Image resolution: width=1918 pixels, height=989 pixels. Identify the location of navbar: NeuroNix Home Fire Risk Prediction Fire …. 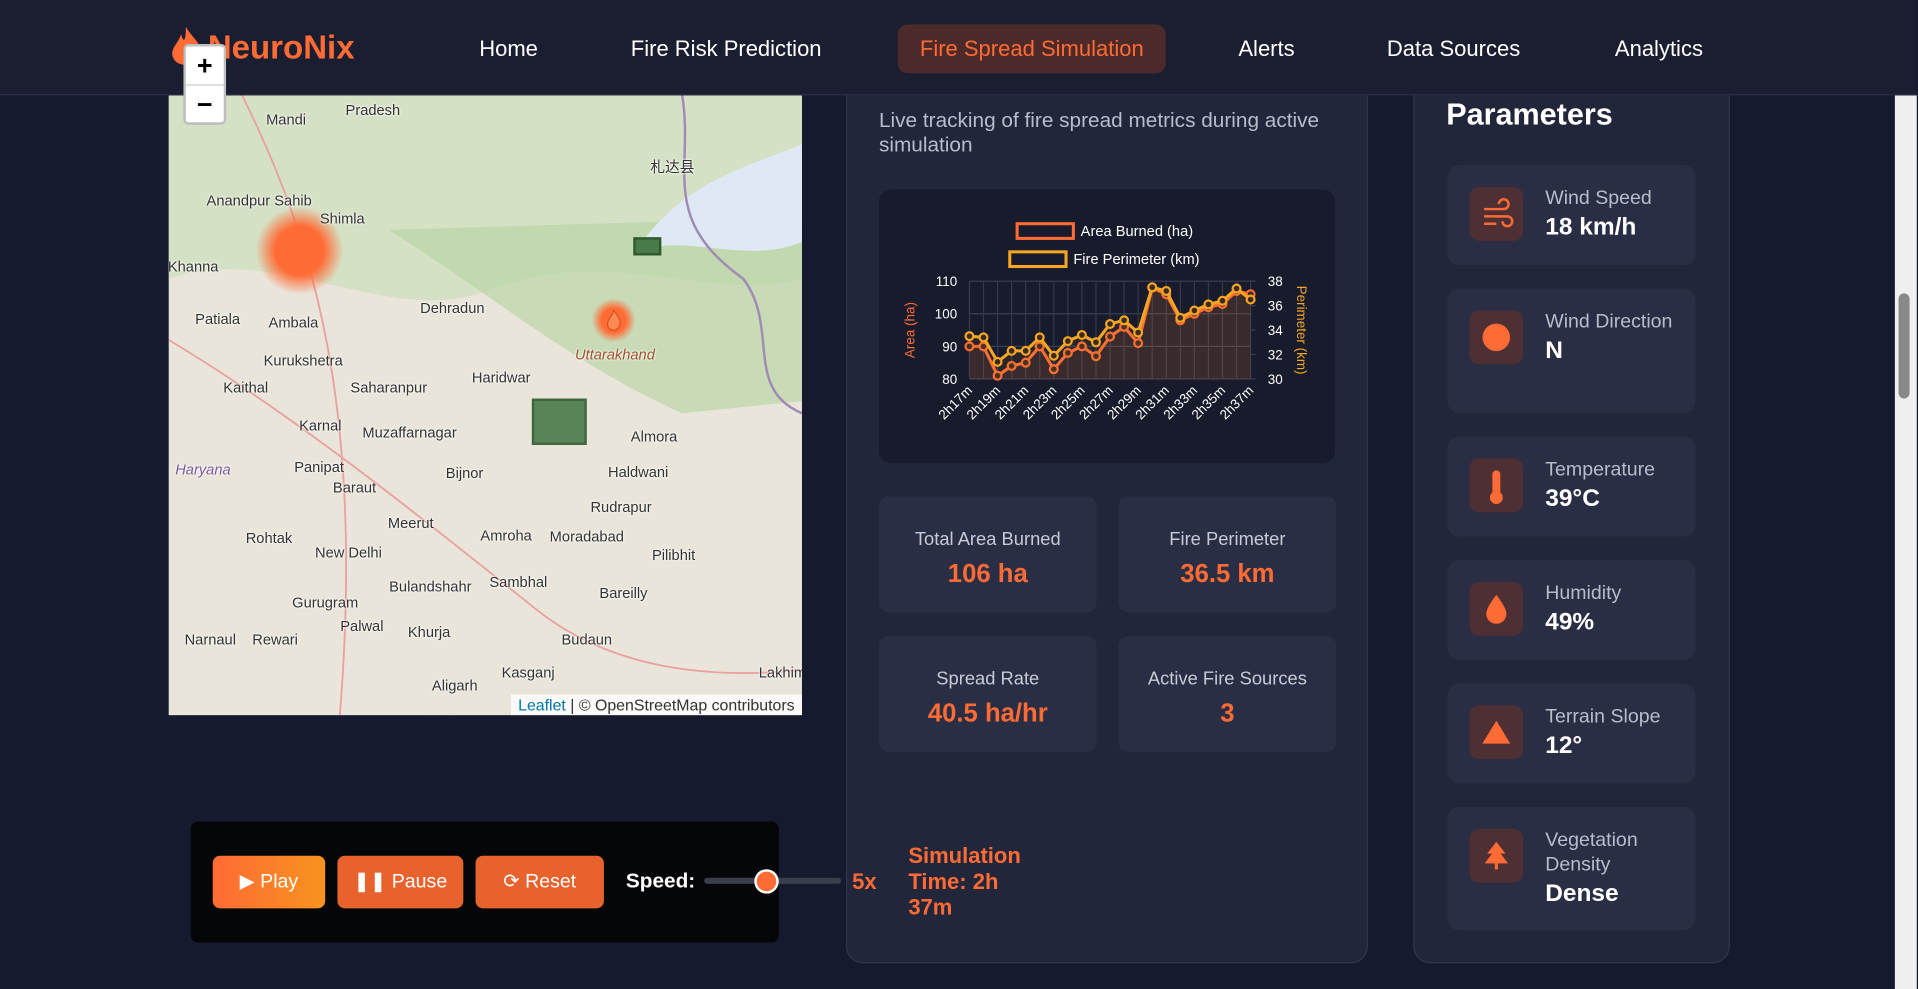
(958, 48).